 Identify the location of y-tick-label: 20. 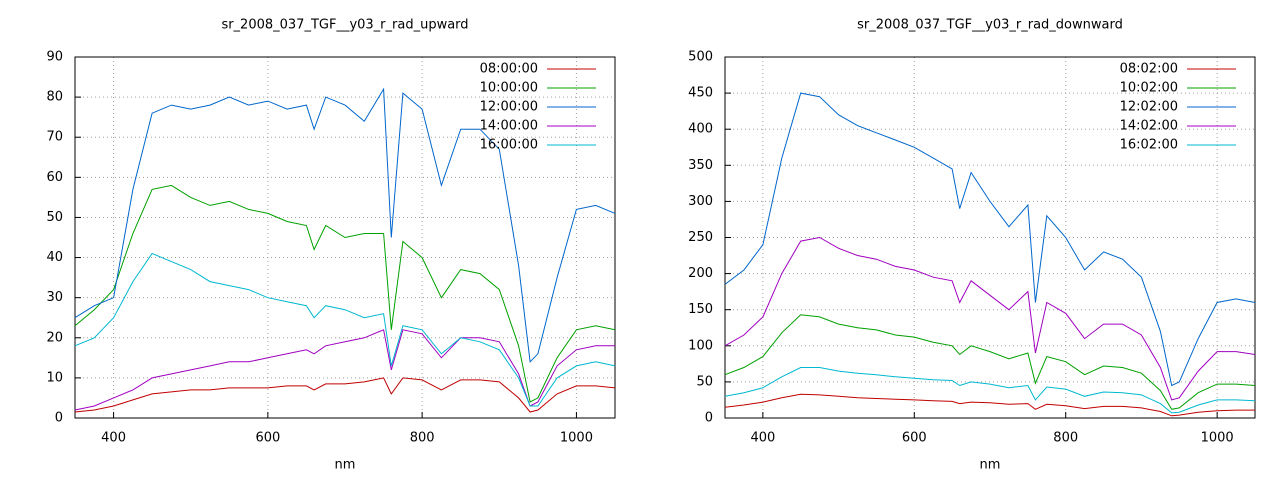
(54, 337).